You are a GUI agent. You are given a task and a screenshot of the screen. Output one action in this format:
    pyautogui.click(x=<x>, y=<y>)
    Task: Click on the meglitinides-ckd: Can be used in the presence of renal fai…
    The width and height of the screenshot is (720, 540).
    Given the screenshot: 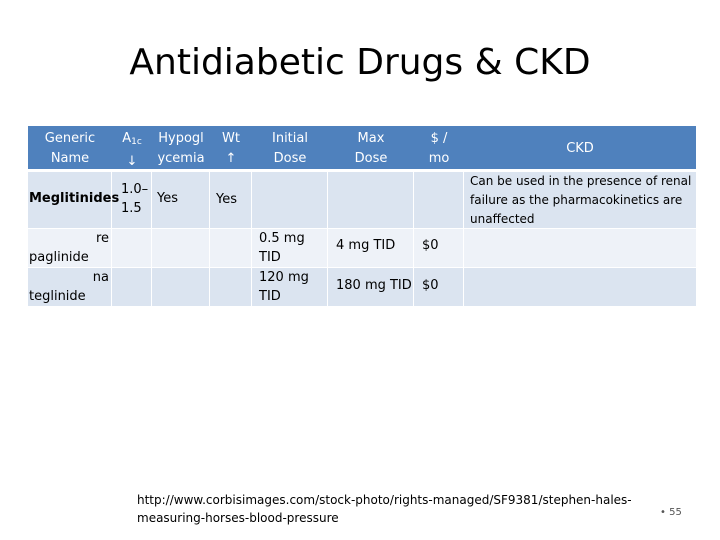 What is the action you would take?
    pyautogui.click(x=581, y=200)
    